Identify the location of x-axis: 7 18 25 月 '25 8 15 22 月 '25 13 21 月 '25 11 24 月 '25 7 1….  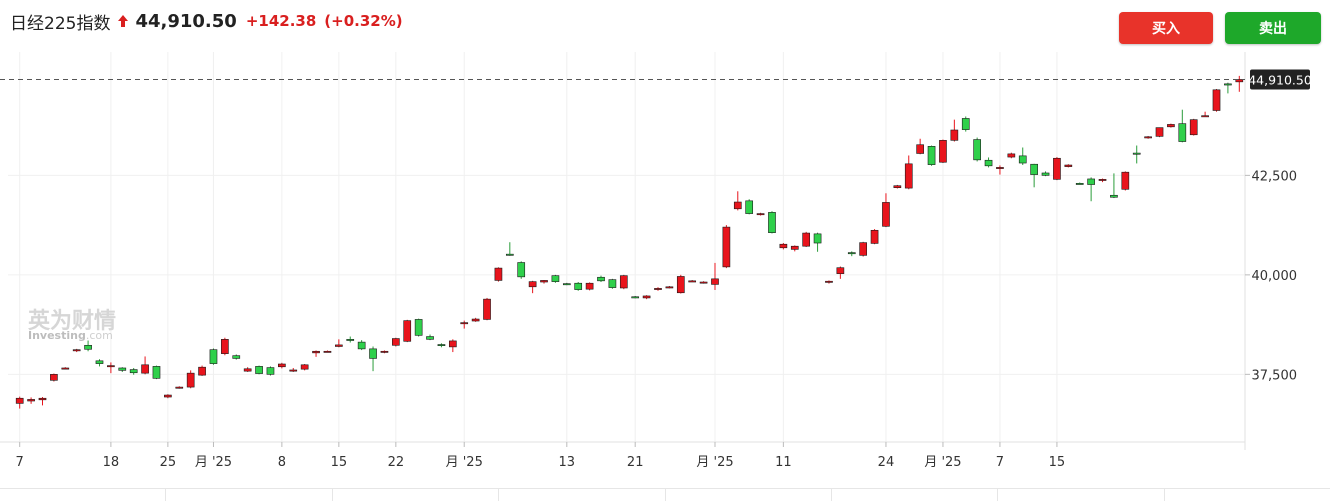
(540, 456).